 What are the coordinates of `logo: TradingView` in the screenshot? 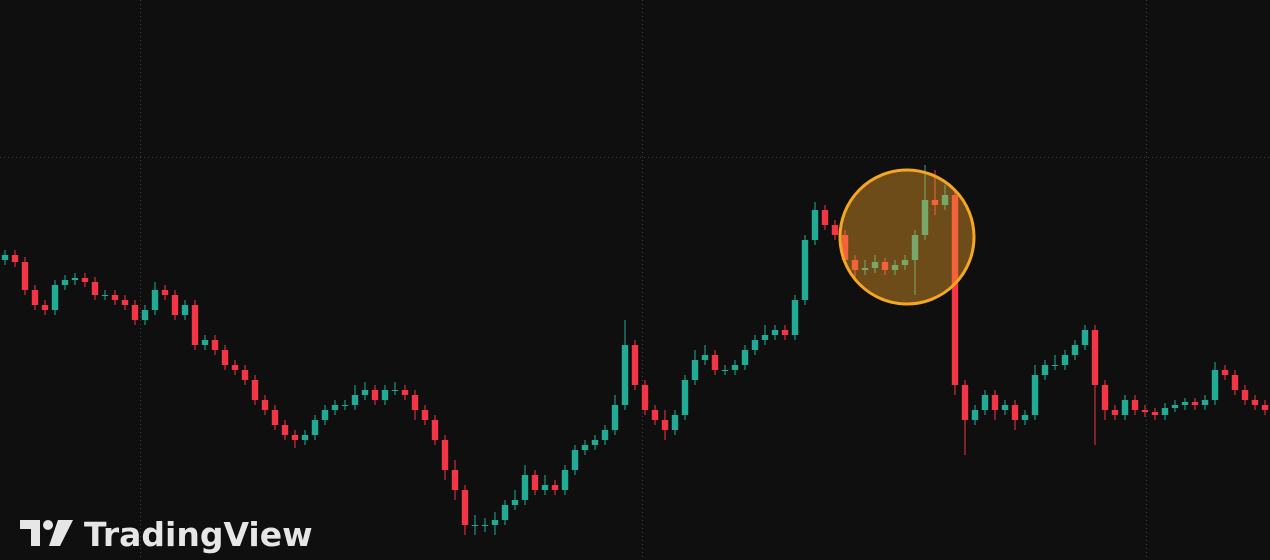 It's located at (166, 534).